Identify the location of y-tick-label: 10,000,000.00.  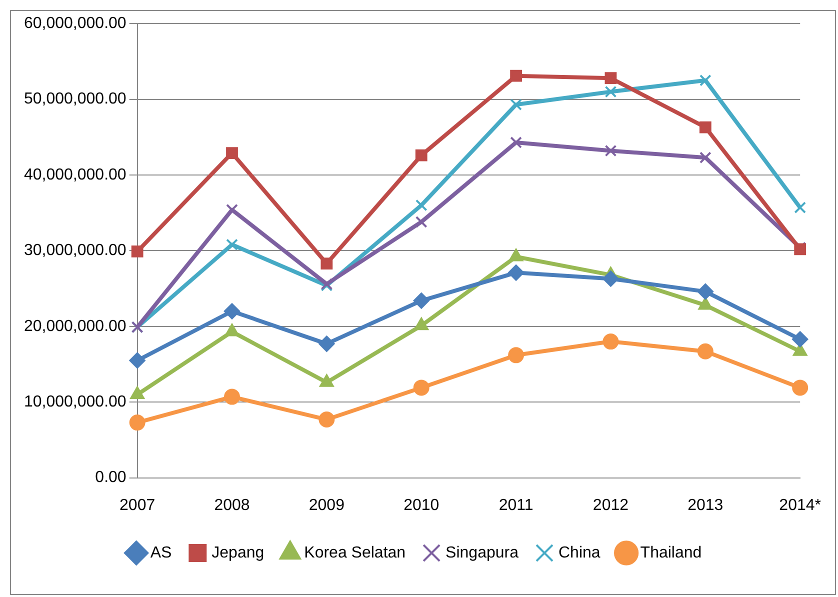
(75, 402).